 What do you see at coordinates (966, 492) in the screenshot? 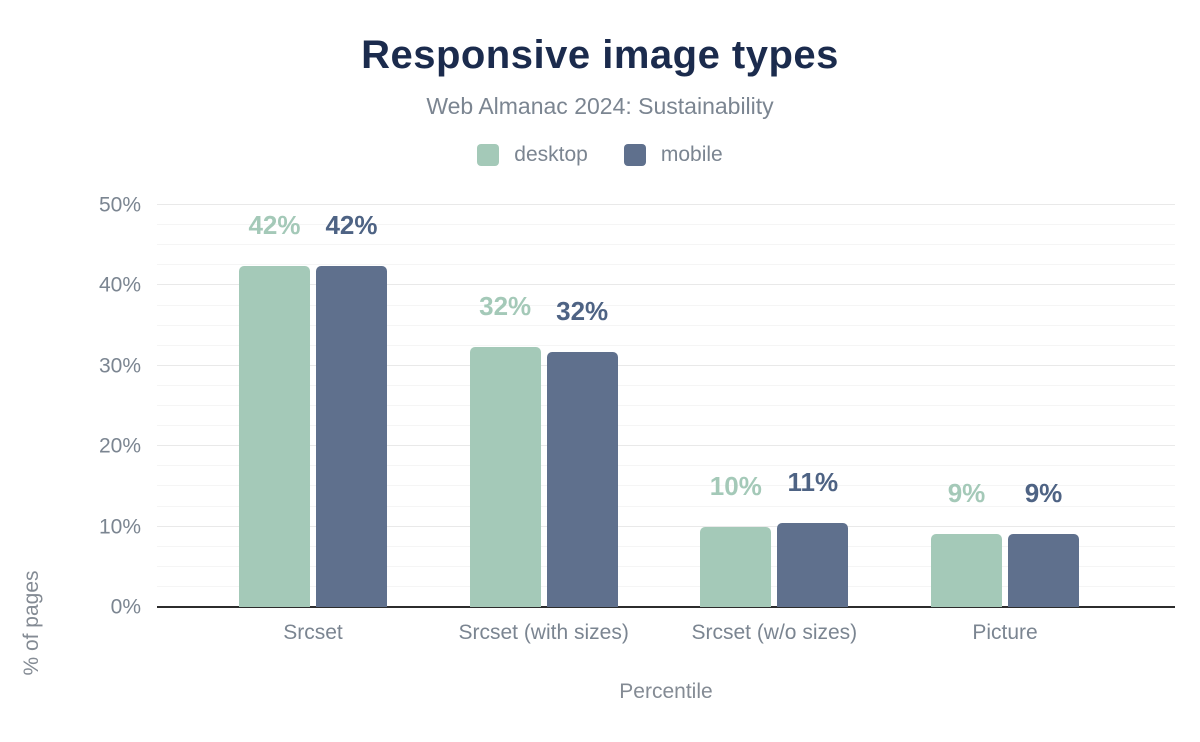
I see `bar-value-label-desktop: 9%` at bounding box center [966, 492].